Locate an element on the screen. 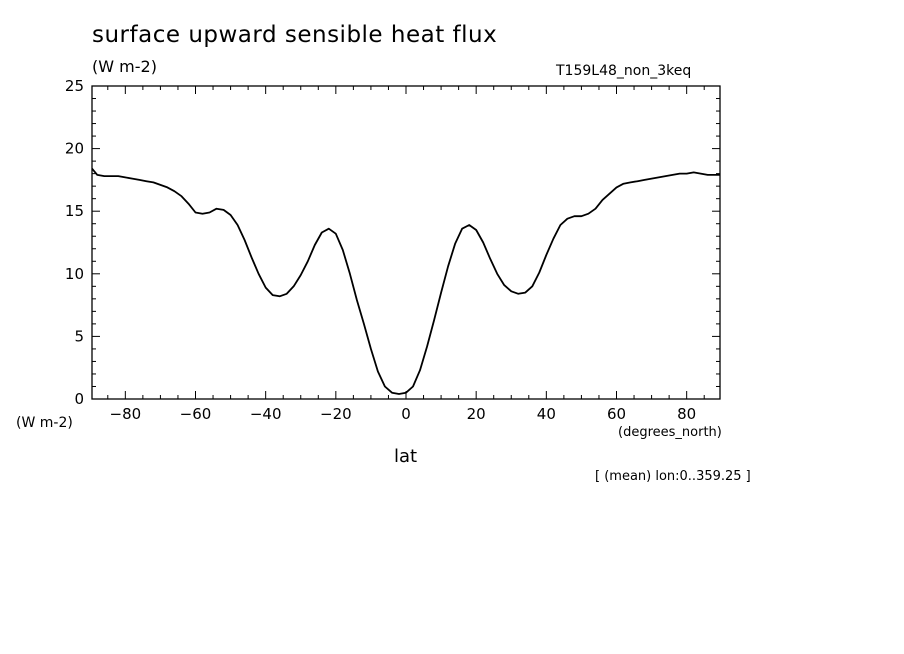 Image resolution: width=904 pixels, height=654 pixels. y-tick-label: 10 is located at coordinates (74, 274).